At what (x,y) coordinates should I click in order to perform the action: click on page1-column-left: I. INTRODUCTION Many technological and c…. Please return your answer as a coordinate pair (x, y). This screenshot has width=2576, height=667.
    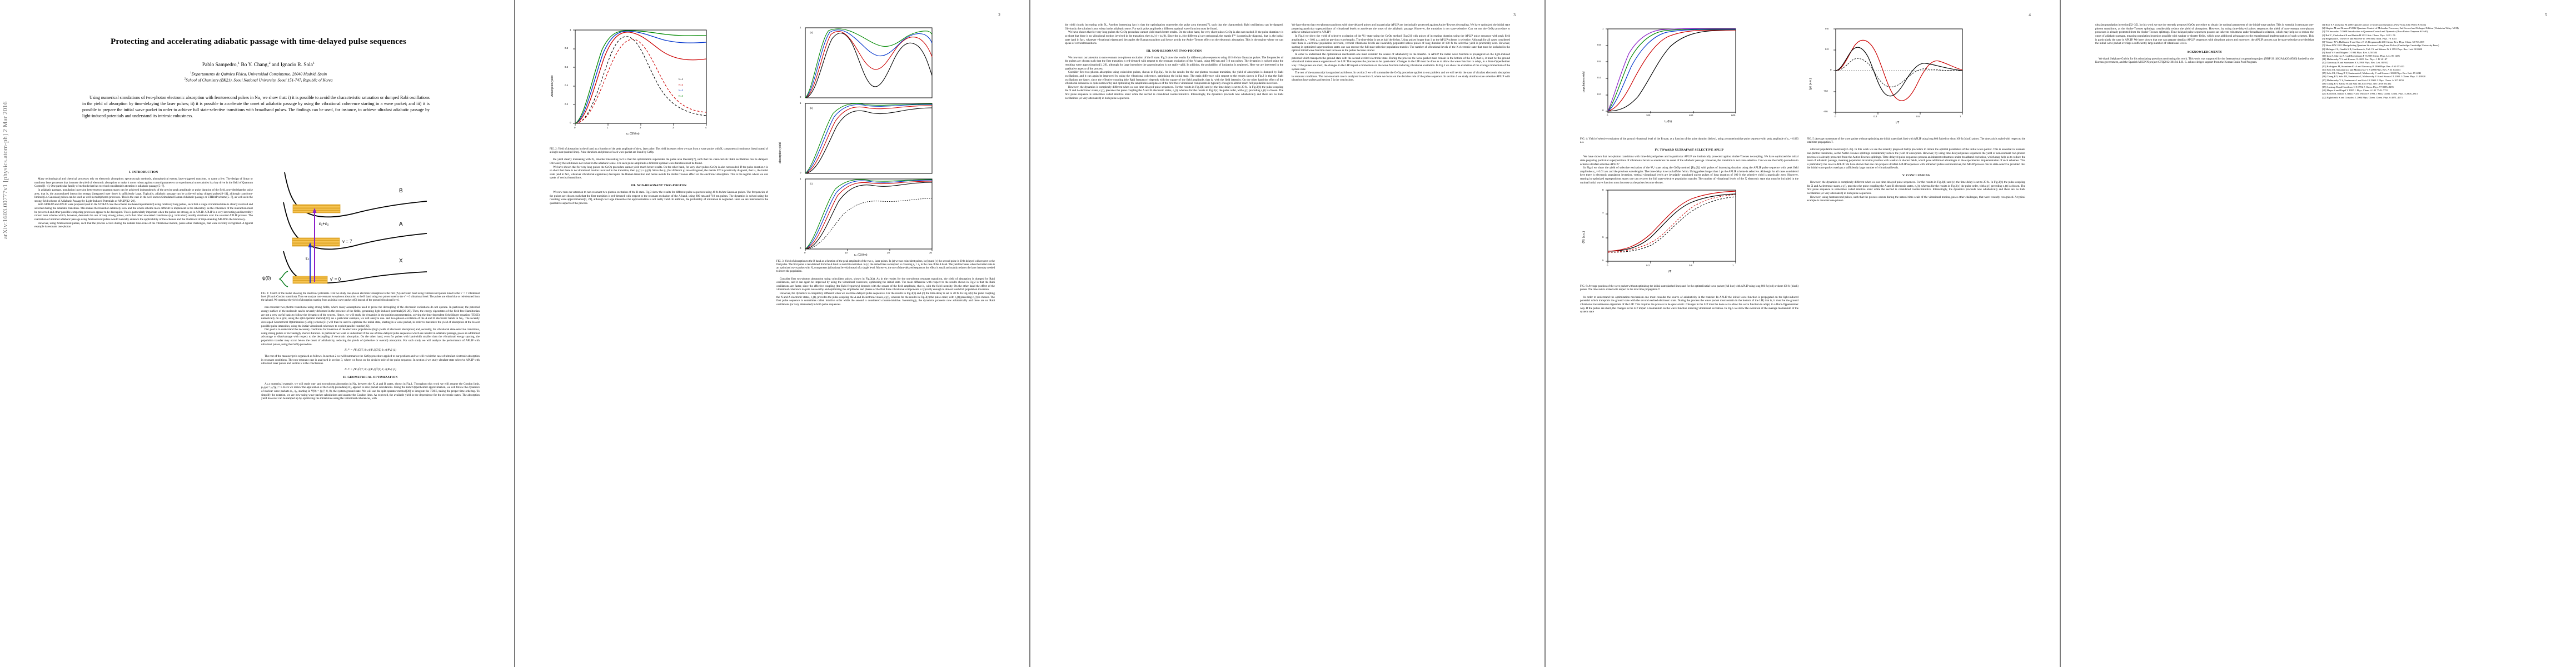
    Looking at the image, I should click on (143, 200).